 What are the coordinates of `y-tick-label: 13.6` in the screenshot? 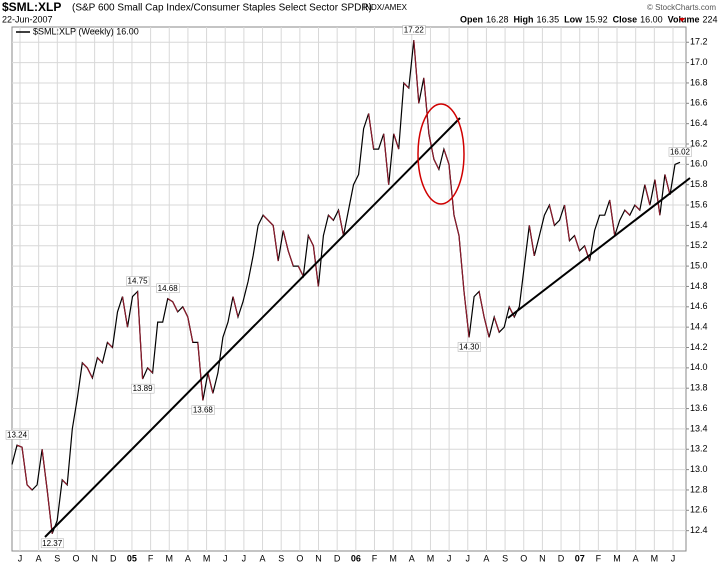 It's located at (699, 408).